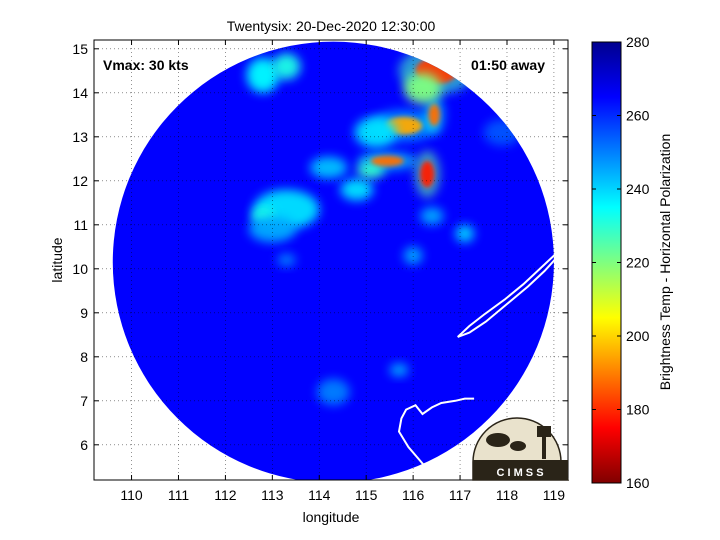 The image size is (720, 540). I want to click on x-tick-label: 117, so click(460, 495).